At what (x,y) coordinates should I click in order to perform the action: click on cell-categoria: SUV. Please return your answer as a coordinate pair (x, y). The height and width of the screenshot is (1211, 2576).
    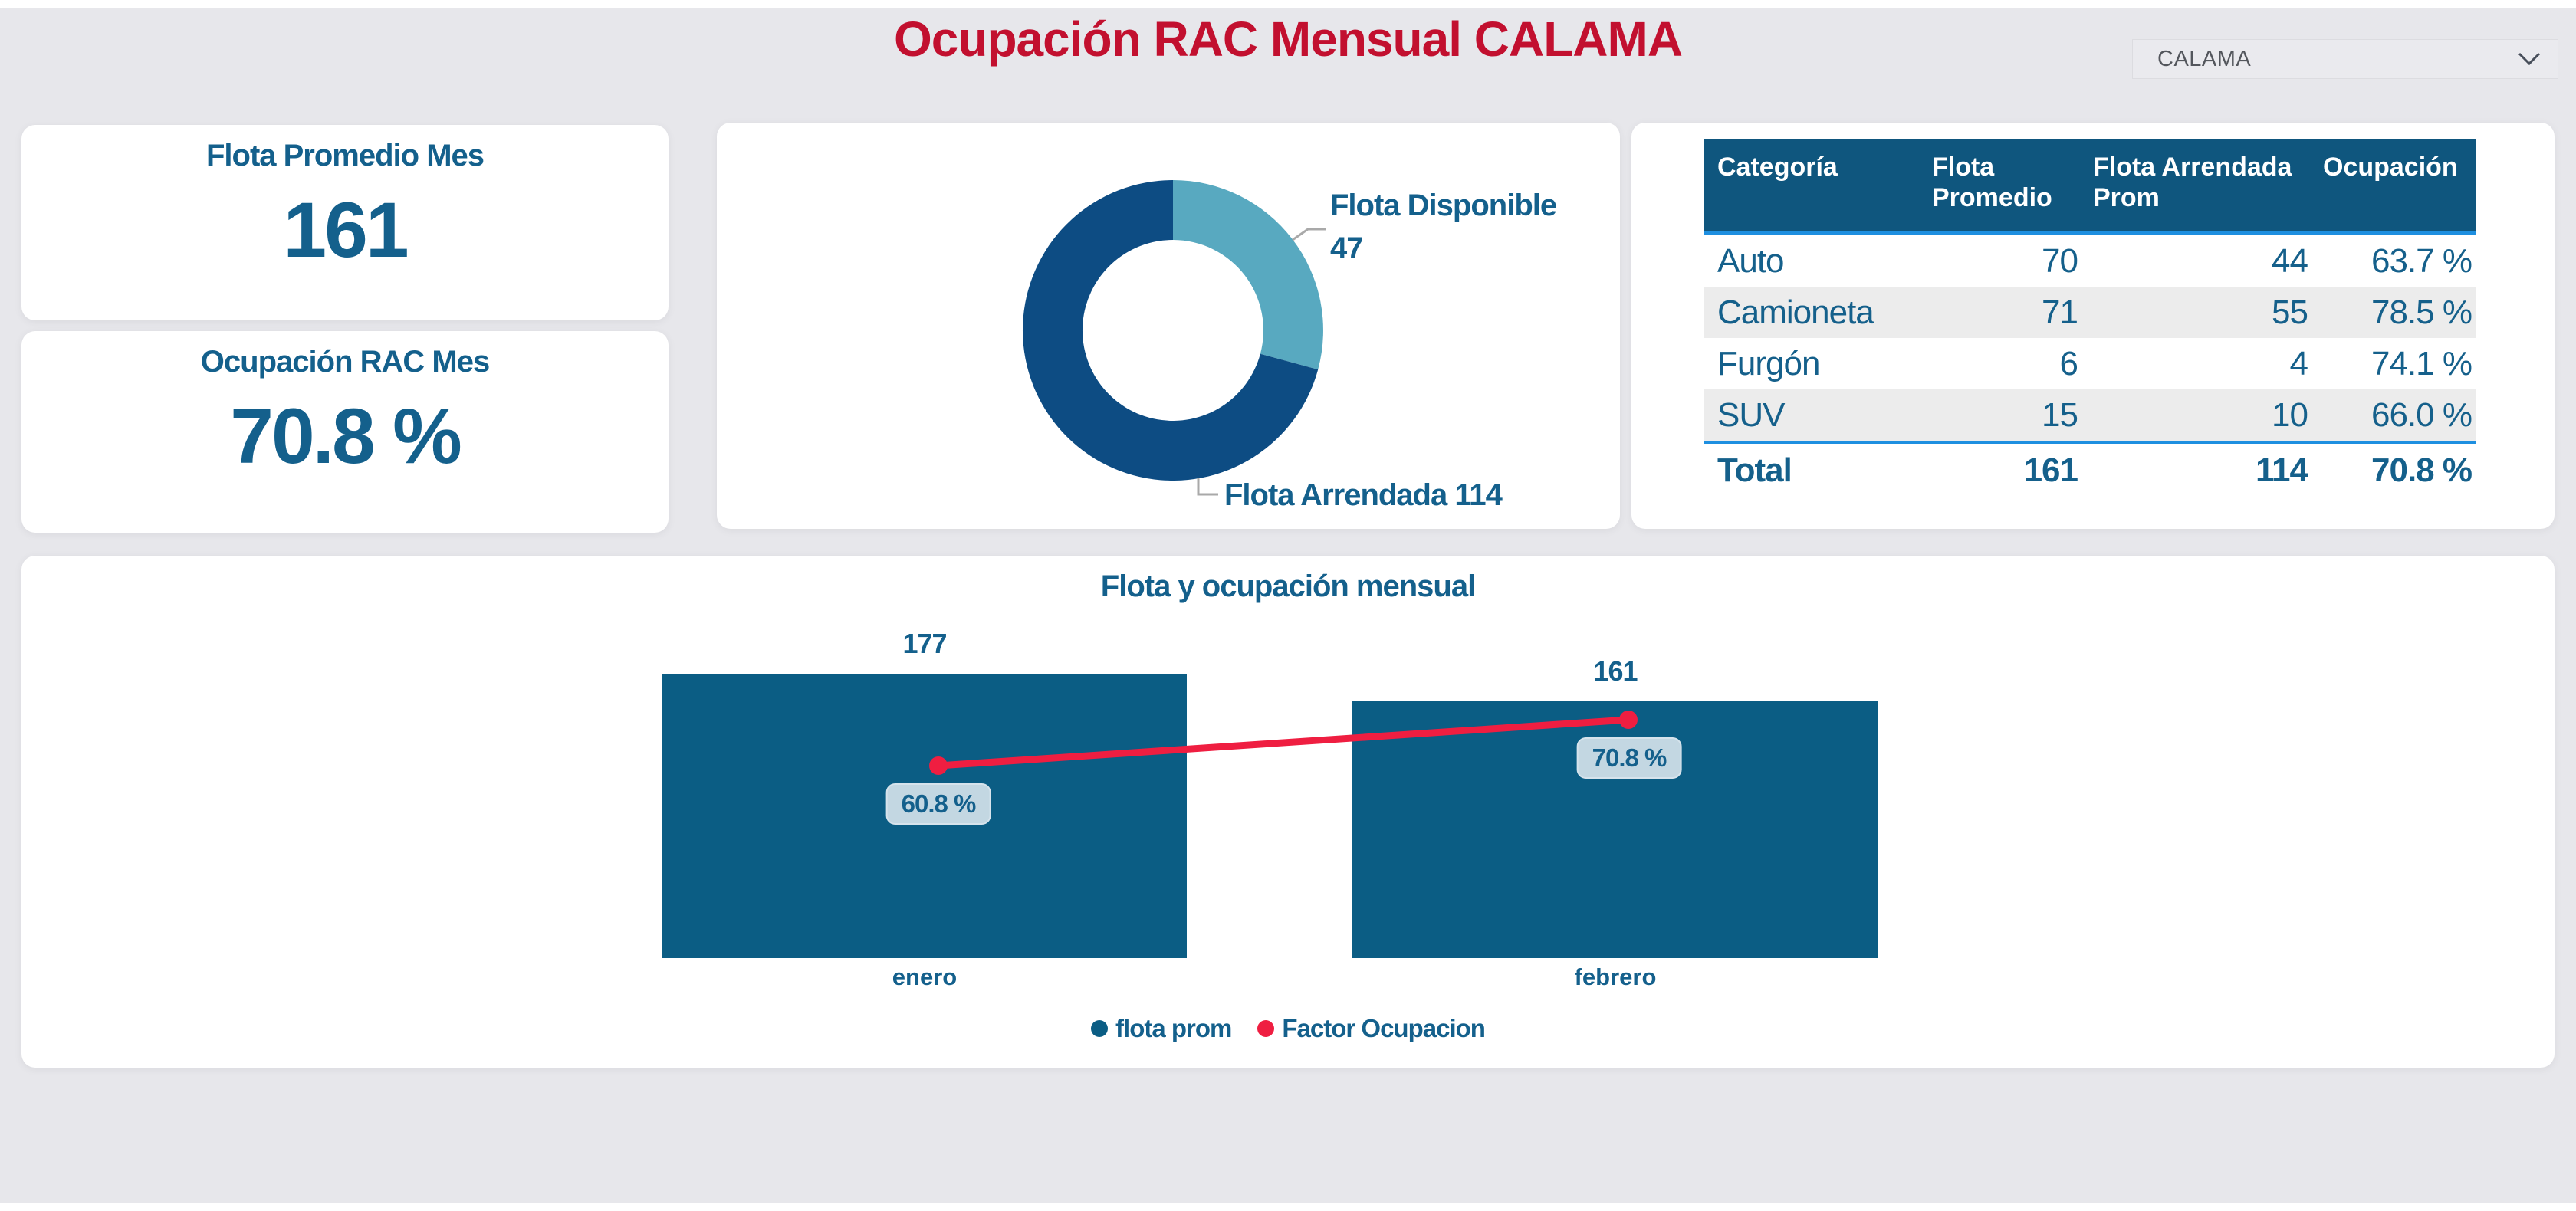
    Looking at the image, I should click on (1751, 415).